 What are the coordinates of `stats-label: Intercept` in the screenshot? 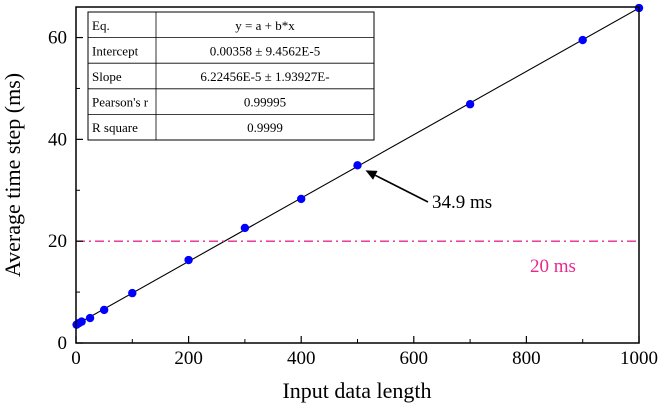 It's located at (115, 50).